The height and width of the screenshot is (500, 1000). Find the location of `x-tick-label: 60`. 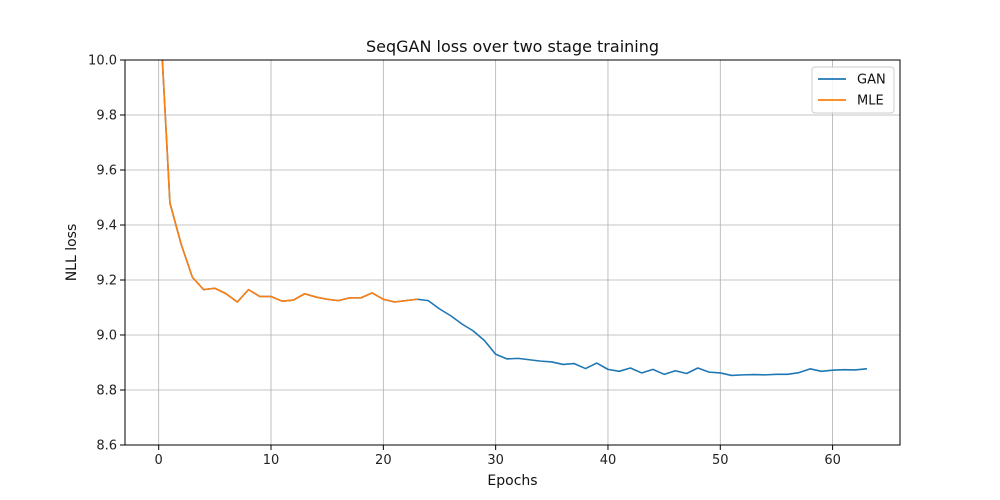

x-tick-label: 60 is located at coordinates (832, 460).